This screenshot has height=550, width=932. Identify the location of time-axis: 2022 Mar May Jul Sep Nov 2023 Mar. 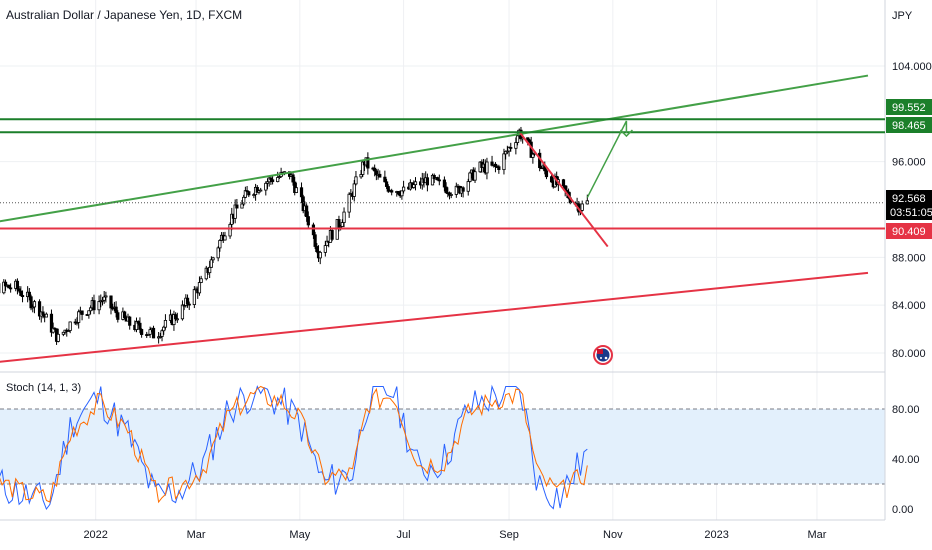
(454, 535).